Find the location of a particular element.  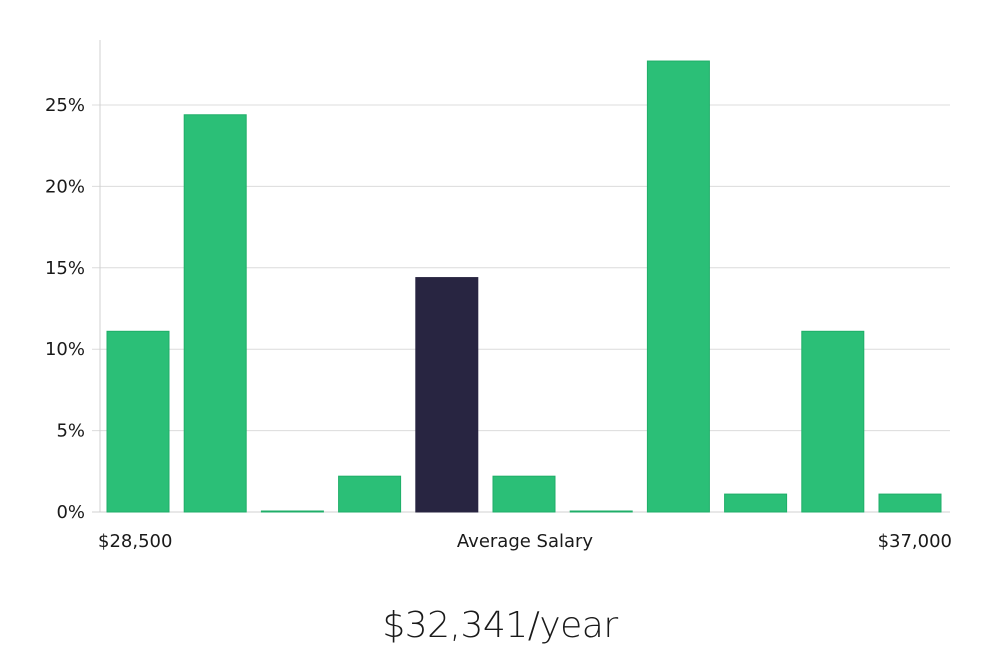

y-tick-label: 25% is located at coordinates (65, 105).